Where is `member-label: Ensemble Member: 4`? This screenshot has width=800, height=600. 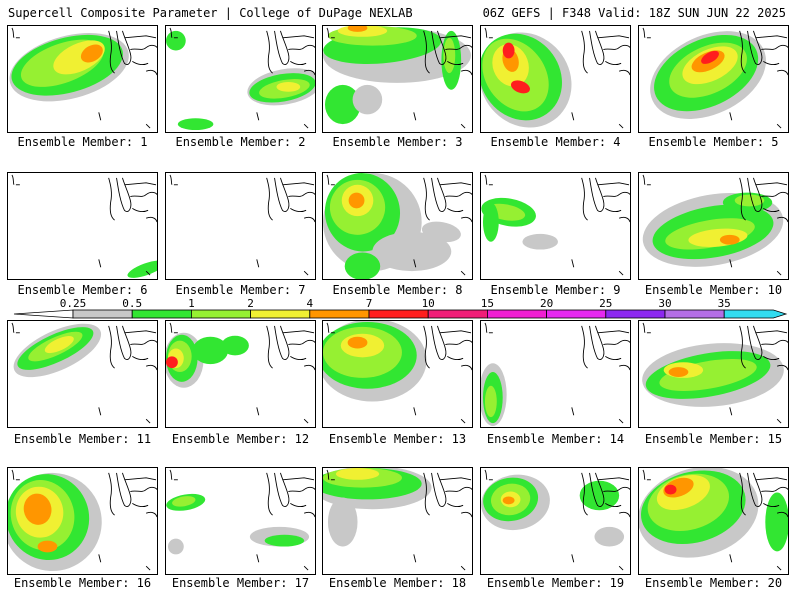 member-label: Ensemble Member: 4 is located at coordinates (555, 142).